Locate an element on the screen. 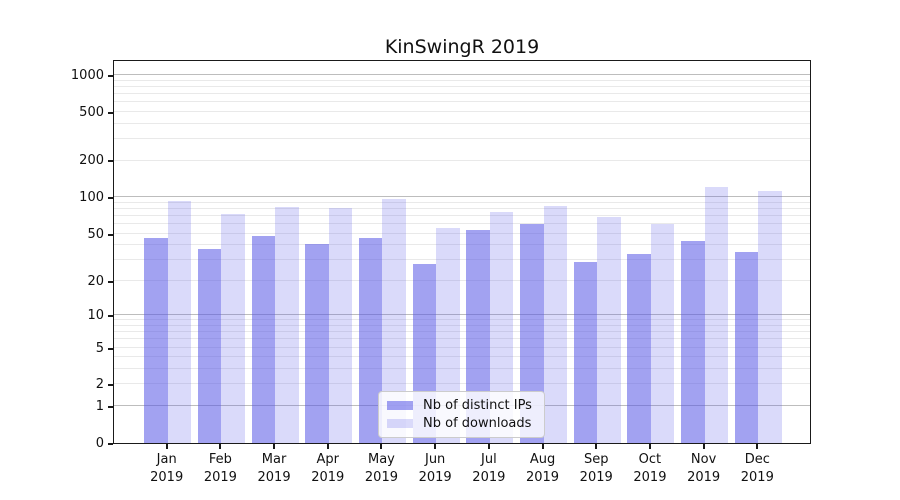  x-tick-label: Oct 2019 is located at coordinates (650, 468).